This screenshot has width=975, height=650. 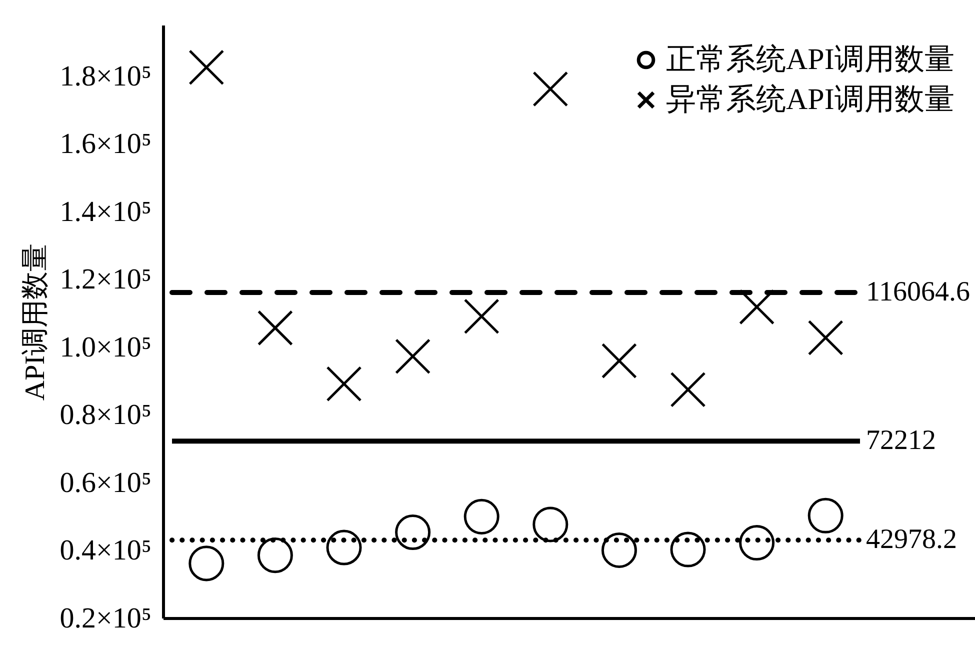 I want to click on y-tick-label: 0.8×10⁵, so click(x=106, y=415).